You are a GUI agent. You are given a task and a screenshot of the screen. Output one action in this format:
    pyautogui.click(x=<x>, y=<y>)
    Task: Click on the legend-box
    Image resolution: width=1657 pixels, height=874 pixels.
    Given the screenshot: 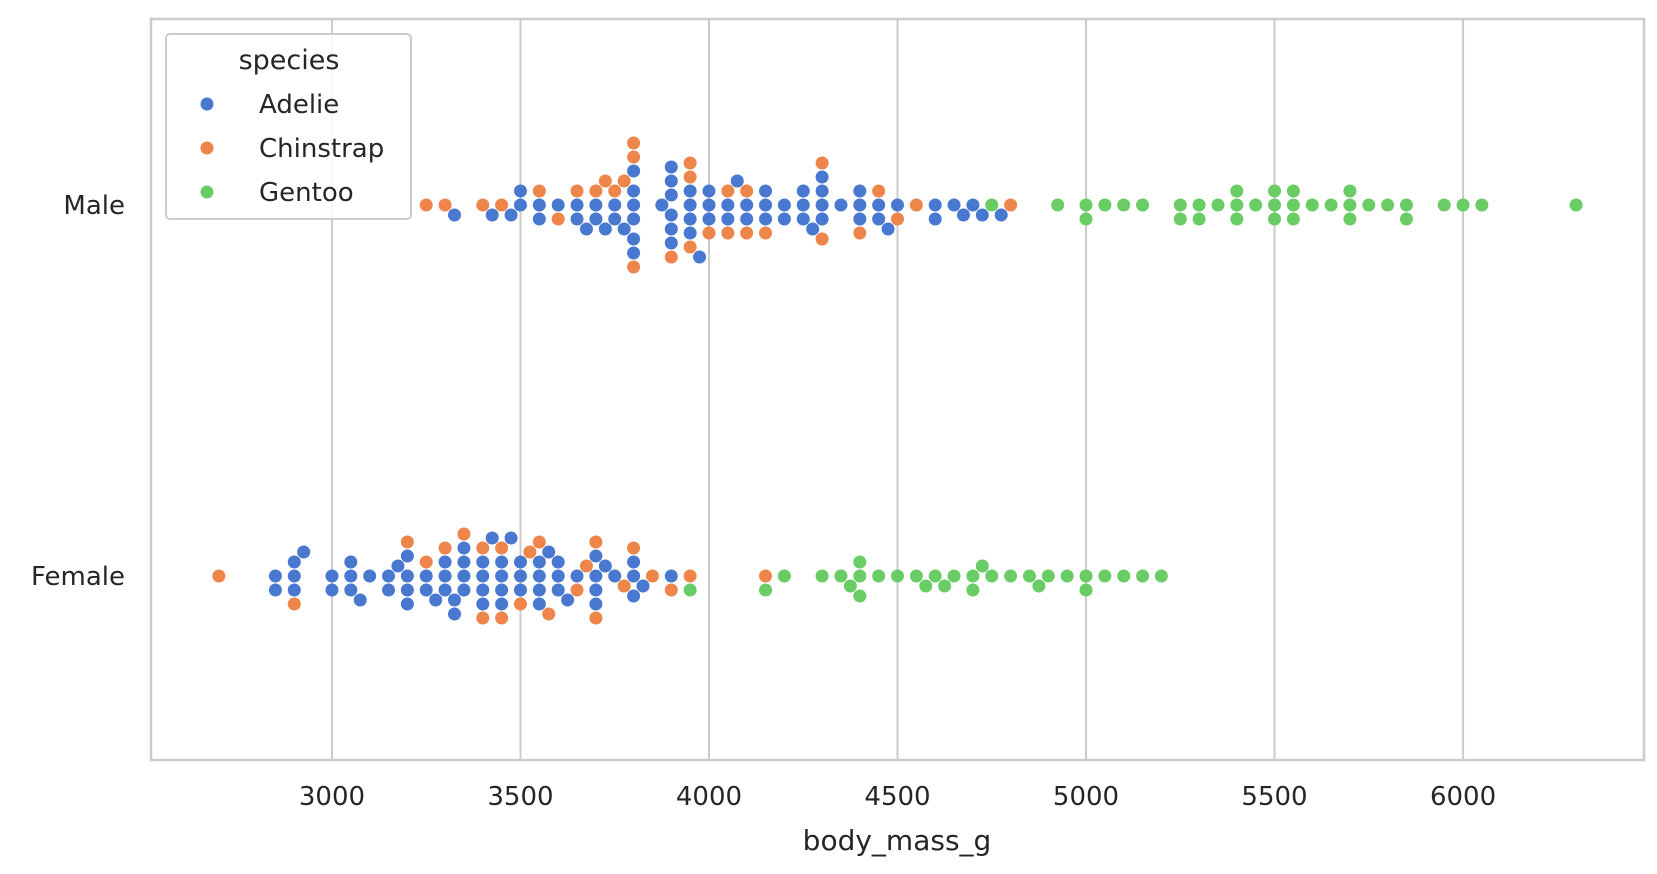 What is the action you would take?
    pyautogui.click(x=288, y=126)
    